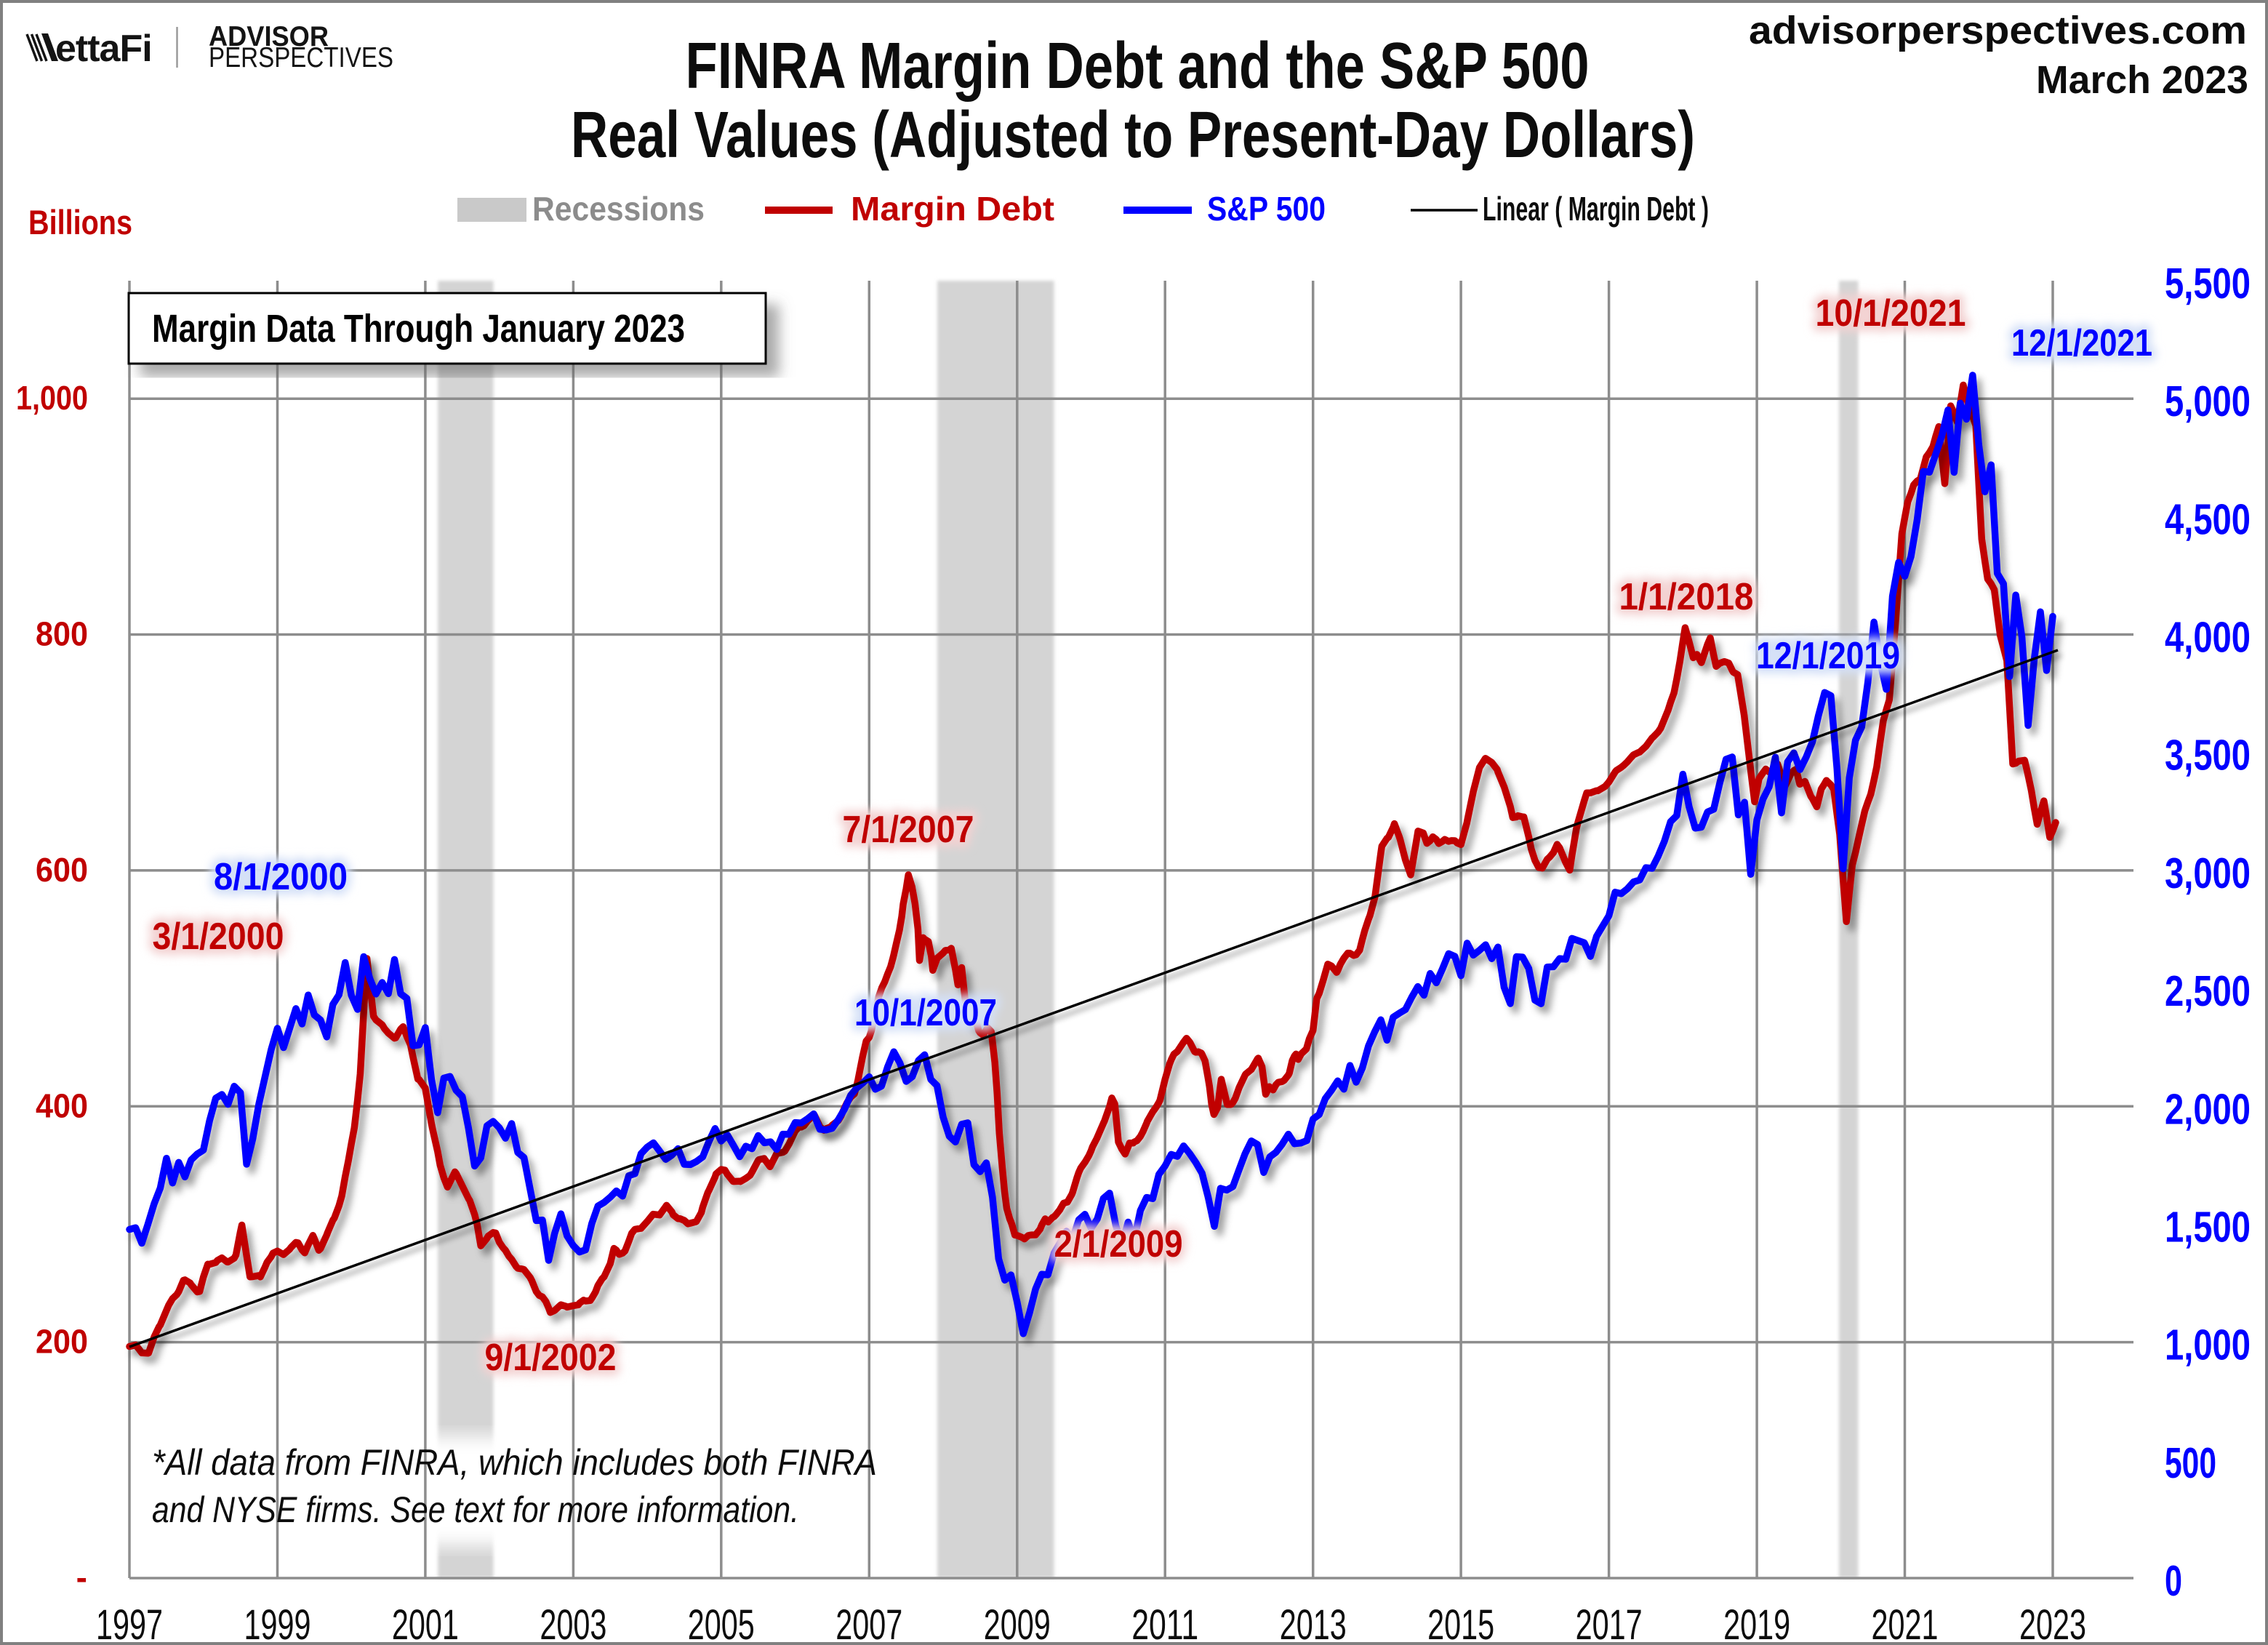 This screenshot has height=1645, width=2268. Describe the element at coordinates (1756, 1623) in the screenshot. I see `svg-text: 2019` at that location.